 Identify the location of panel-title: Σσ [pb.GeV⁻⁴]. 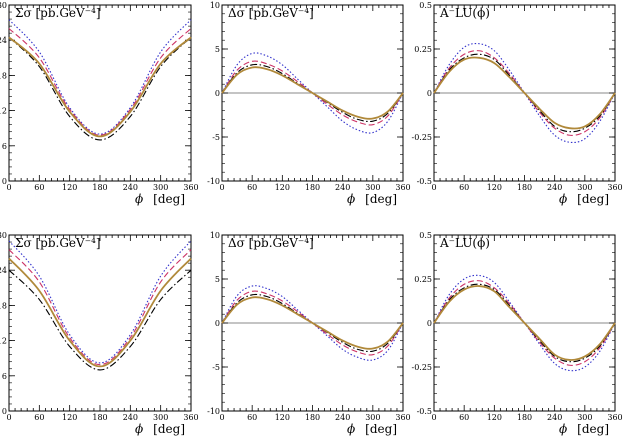
(58, 243).